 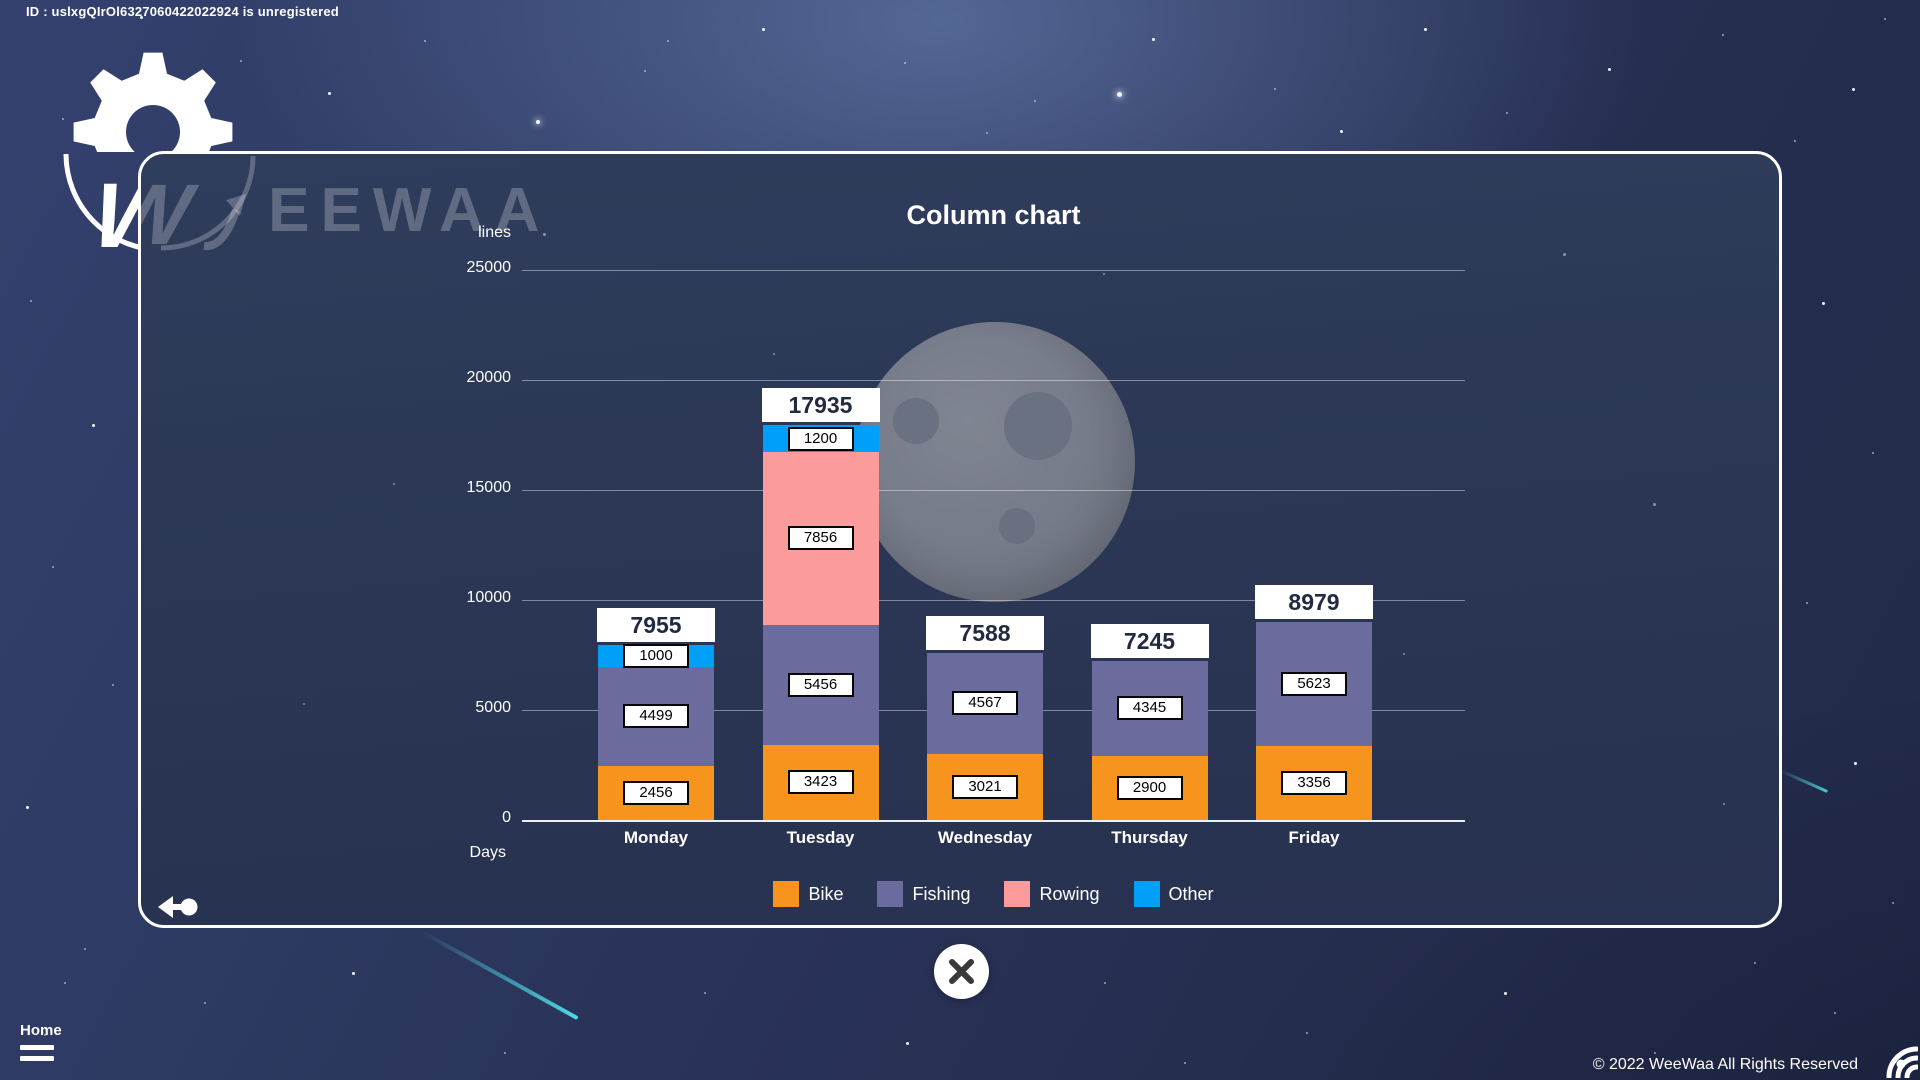 I want to click on home-link: Home, so click(x=41, y=1041).